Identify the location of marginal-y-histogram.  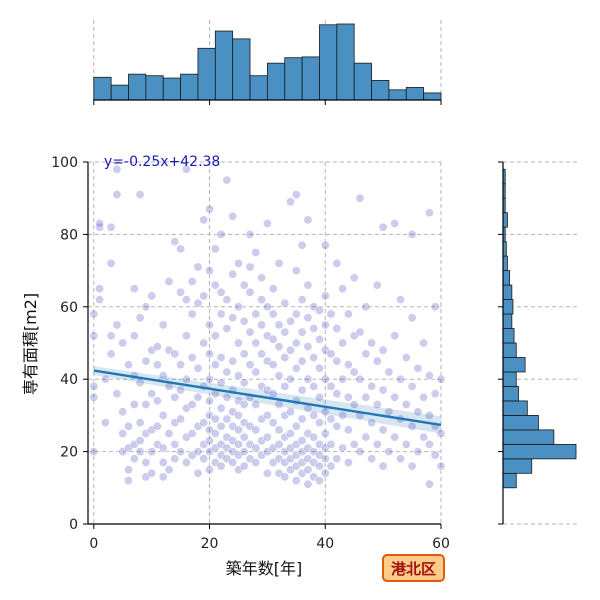
(539, 343).